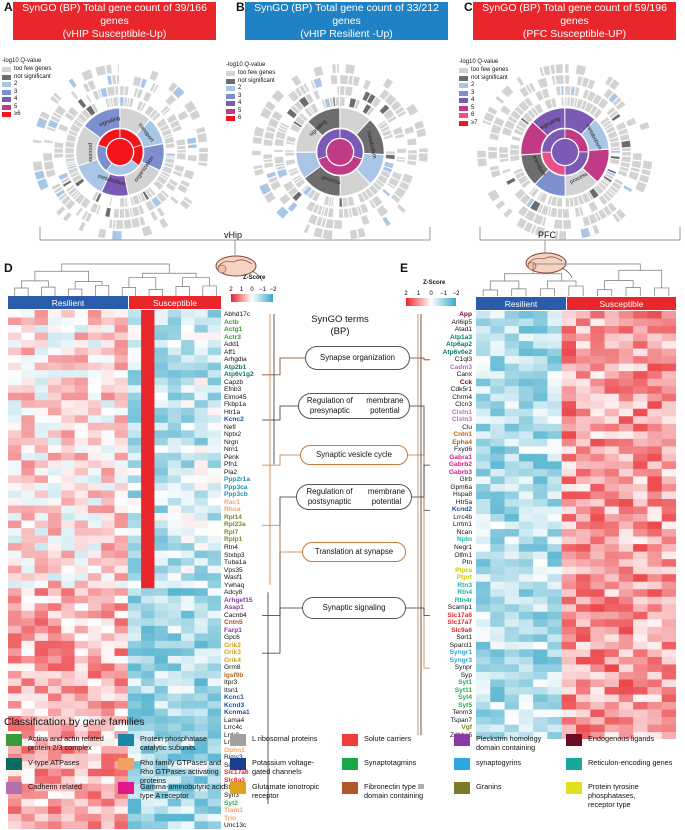  I want to click on gene-label: Ncan, so click(451, 533).